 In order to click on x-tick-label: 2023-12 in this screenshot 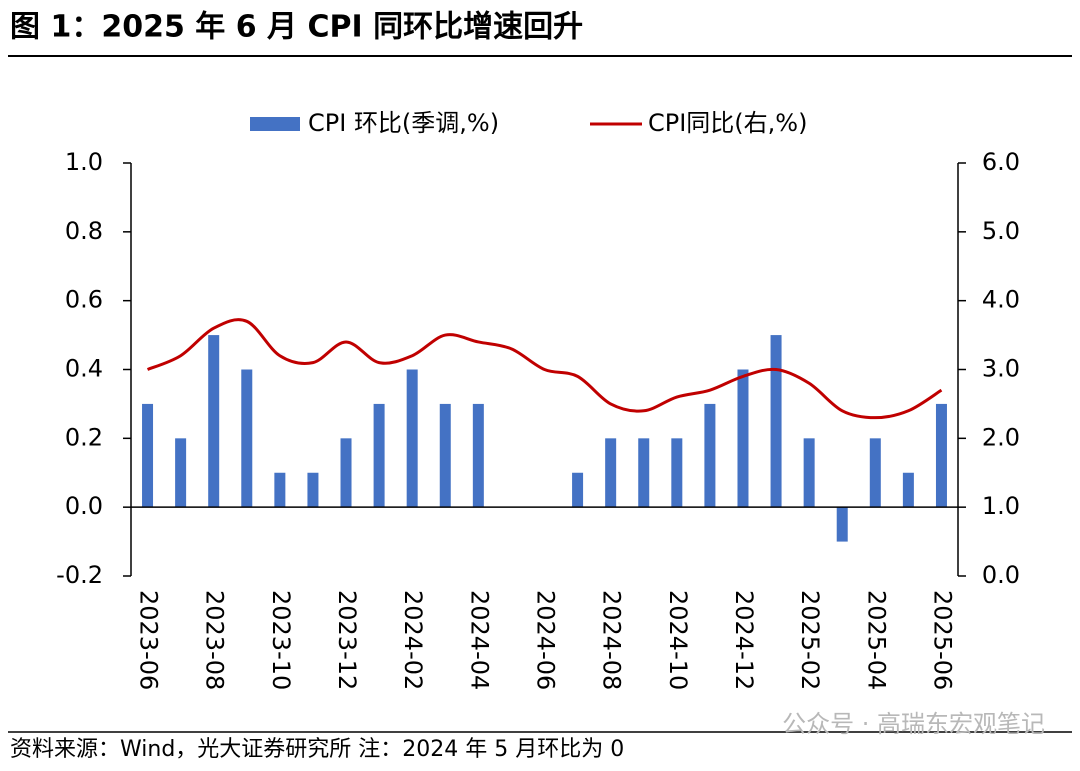, I will do `click(347, 640)`.